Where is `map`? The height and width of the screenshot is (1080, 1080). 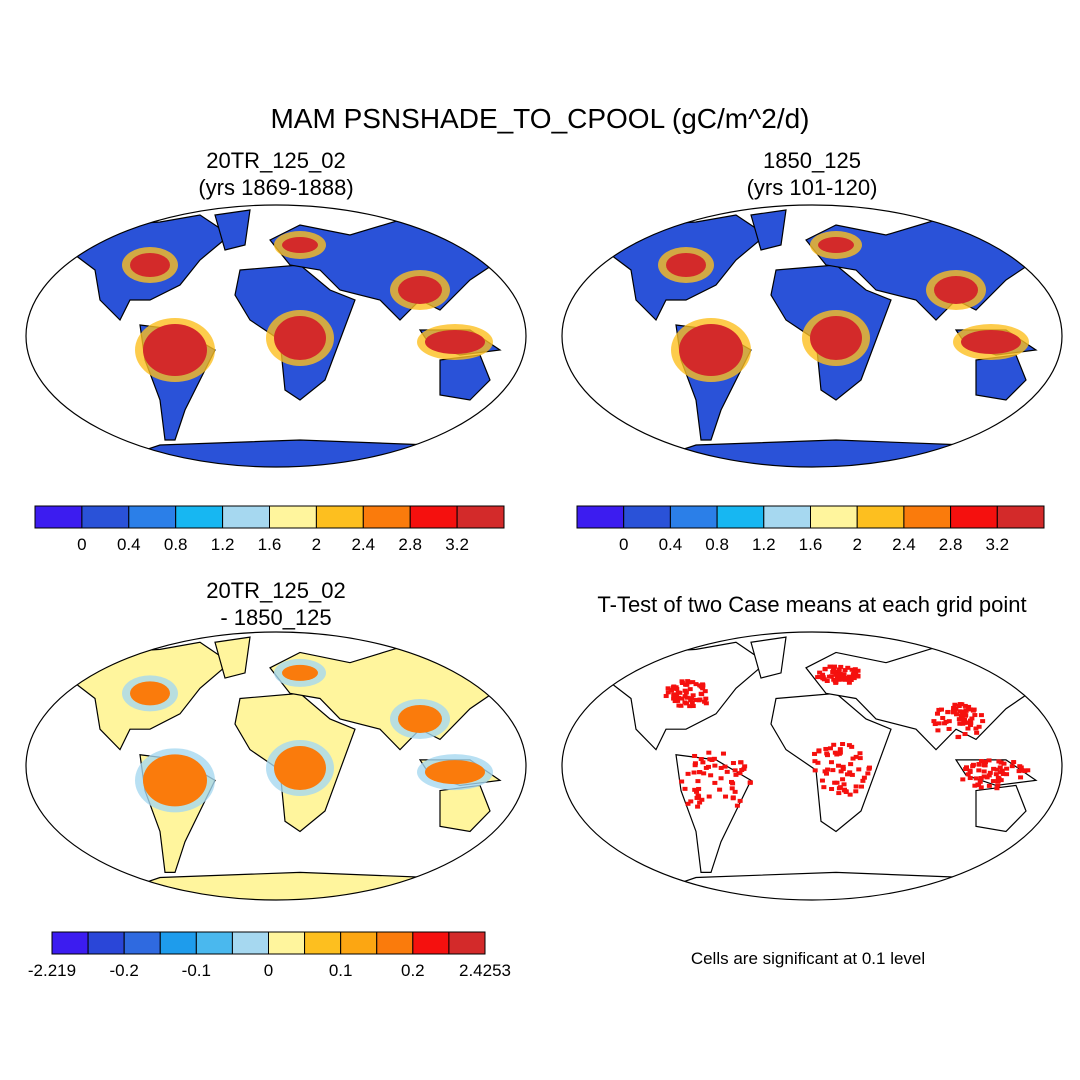
map is located at coordinates (285, 338).